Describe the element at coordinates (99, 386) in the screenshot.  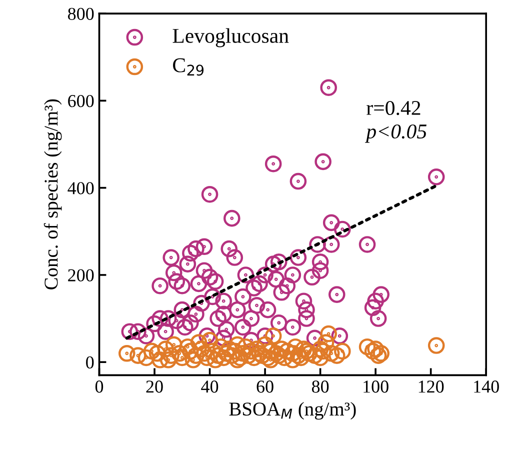
I see `x-tick-label: 0` at that location.